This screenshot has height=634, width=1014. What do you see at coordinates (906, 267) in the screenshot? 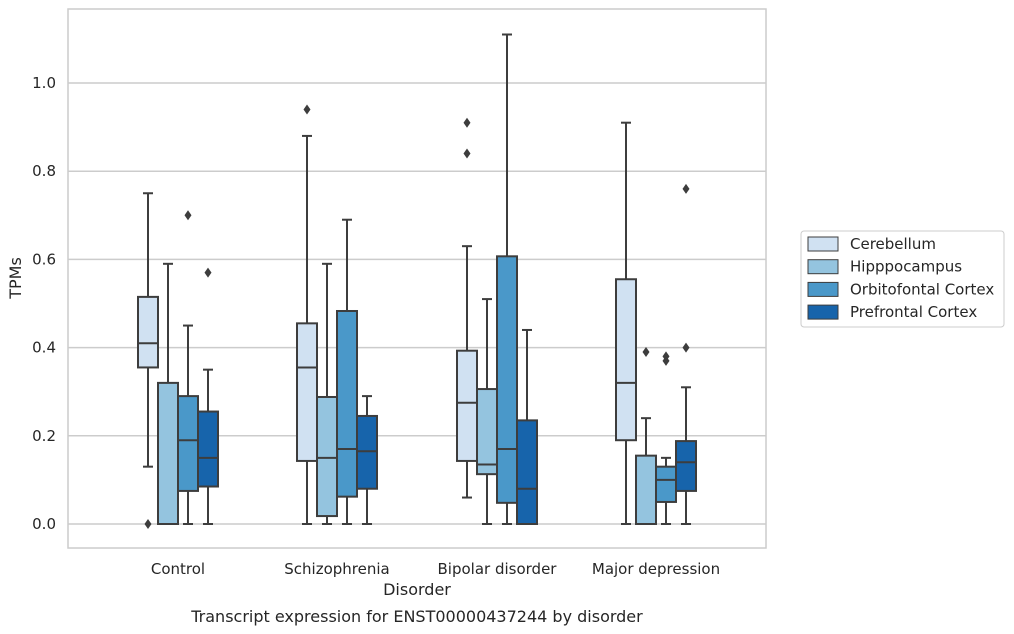
I see `legend-label: Hipppocampus` at bounding box center [906, 267].